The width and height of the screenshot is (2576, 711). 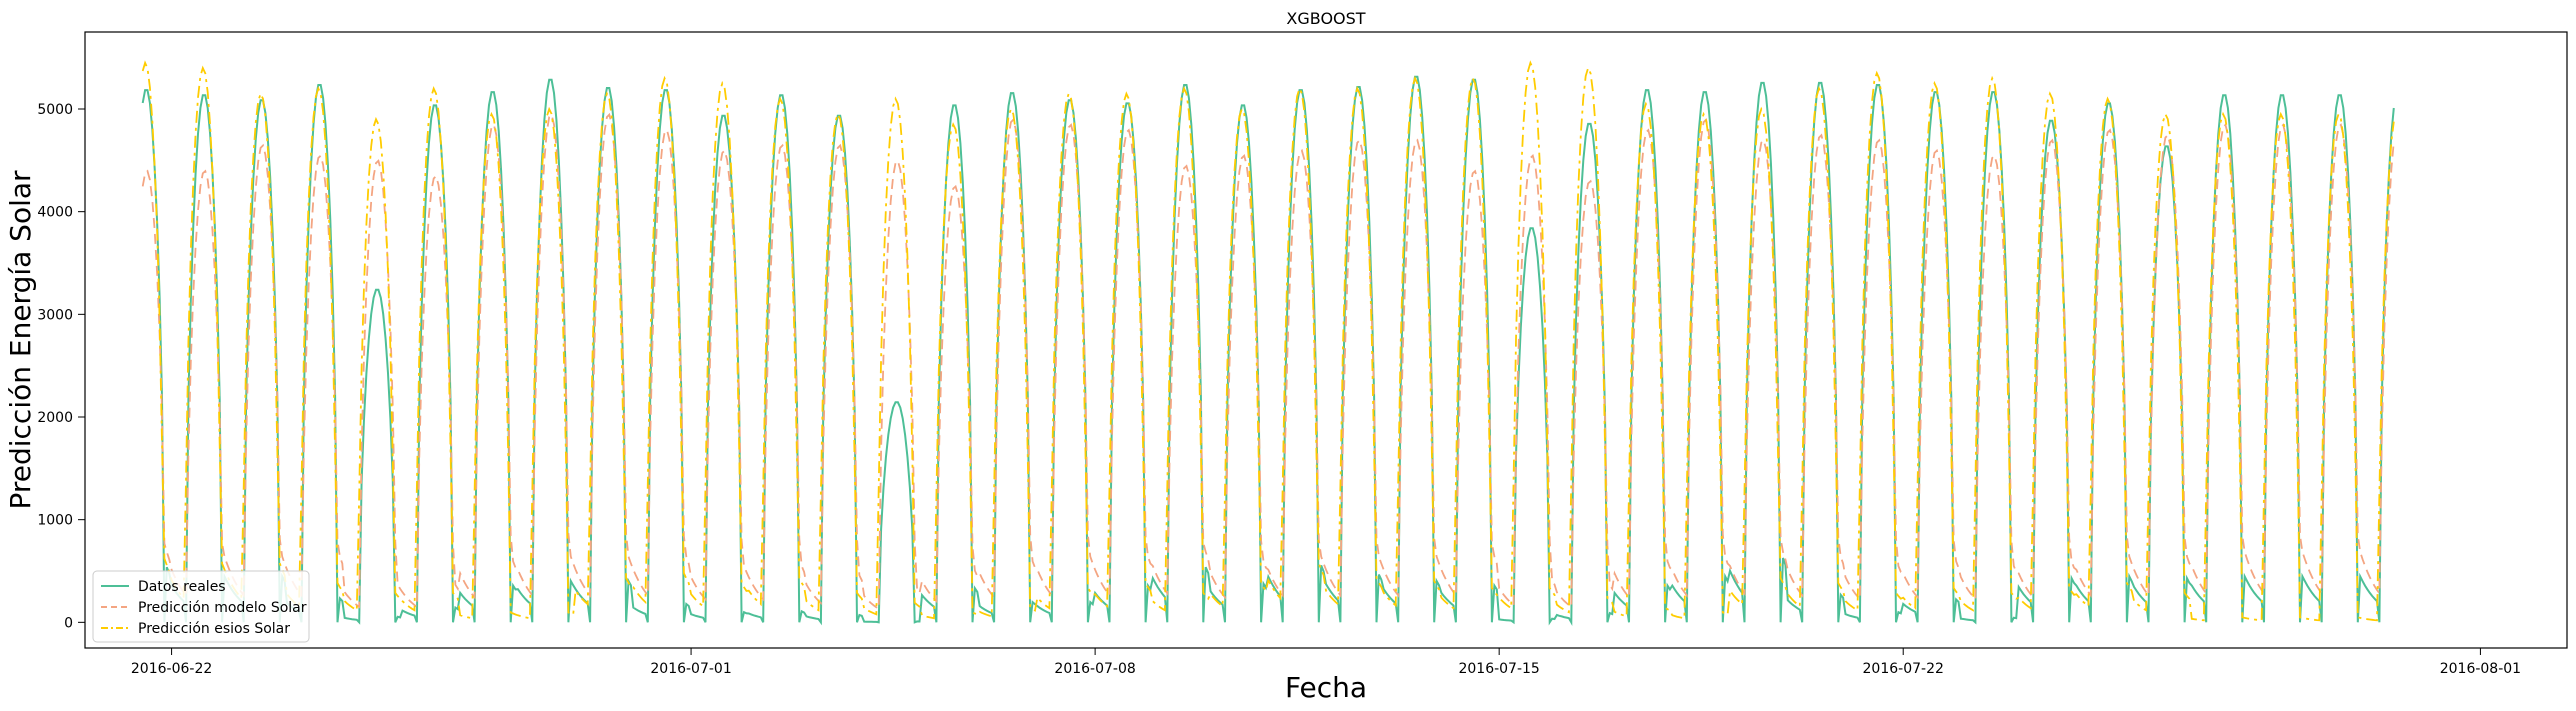 What do you see at coordinates (55, 315) in the screenshot?
I see `y-tick-label: 3000` at bounding box center [55, 315].